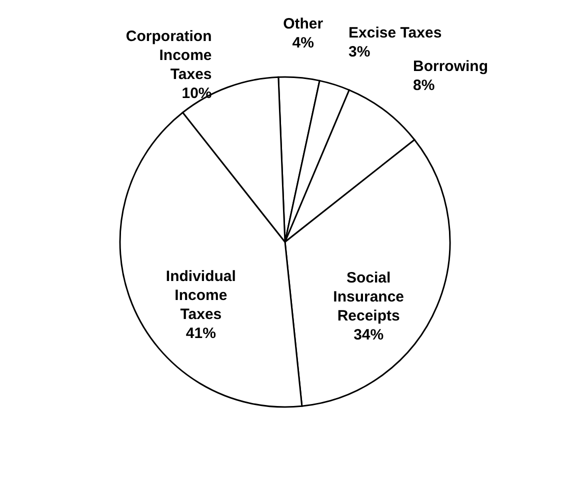 This screenshot has width=580, height=494. Describe the element at coordinates (169, 55) in the screenshot. I see `slice-label: Corporation Income Taxes` at that location.